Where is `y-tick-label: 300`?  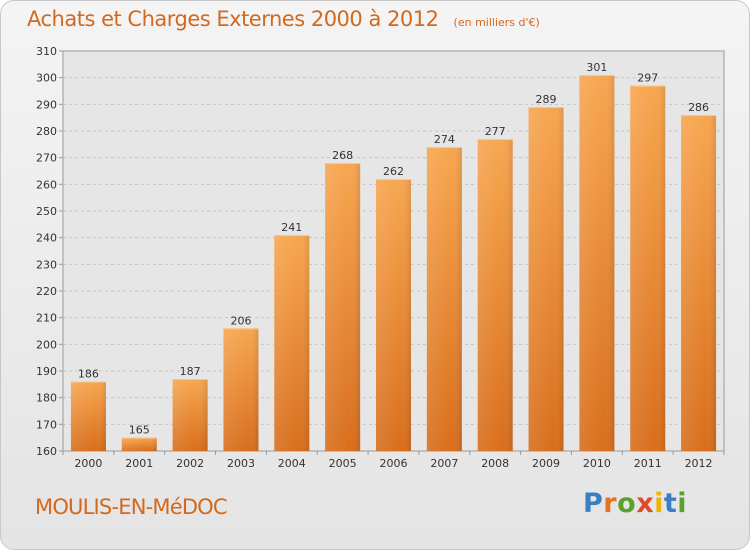 y-tick-label: 300 is located at coordinates (46, 78).